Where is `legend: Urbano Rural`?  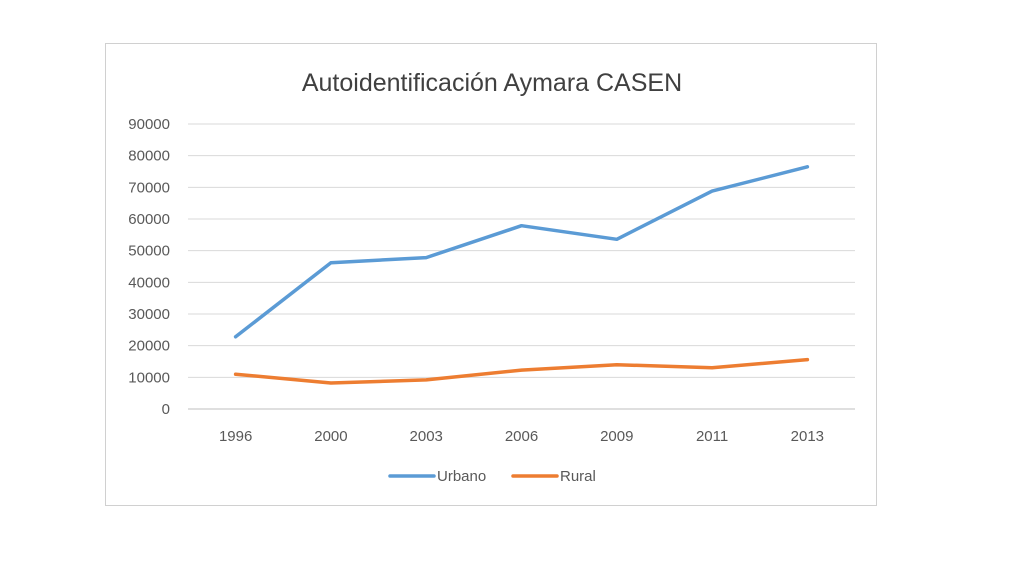
legend: Urbano Rural is located at coordinates (492, 476).